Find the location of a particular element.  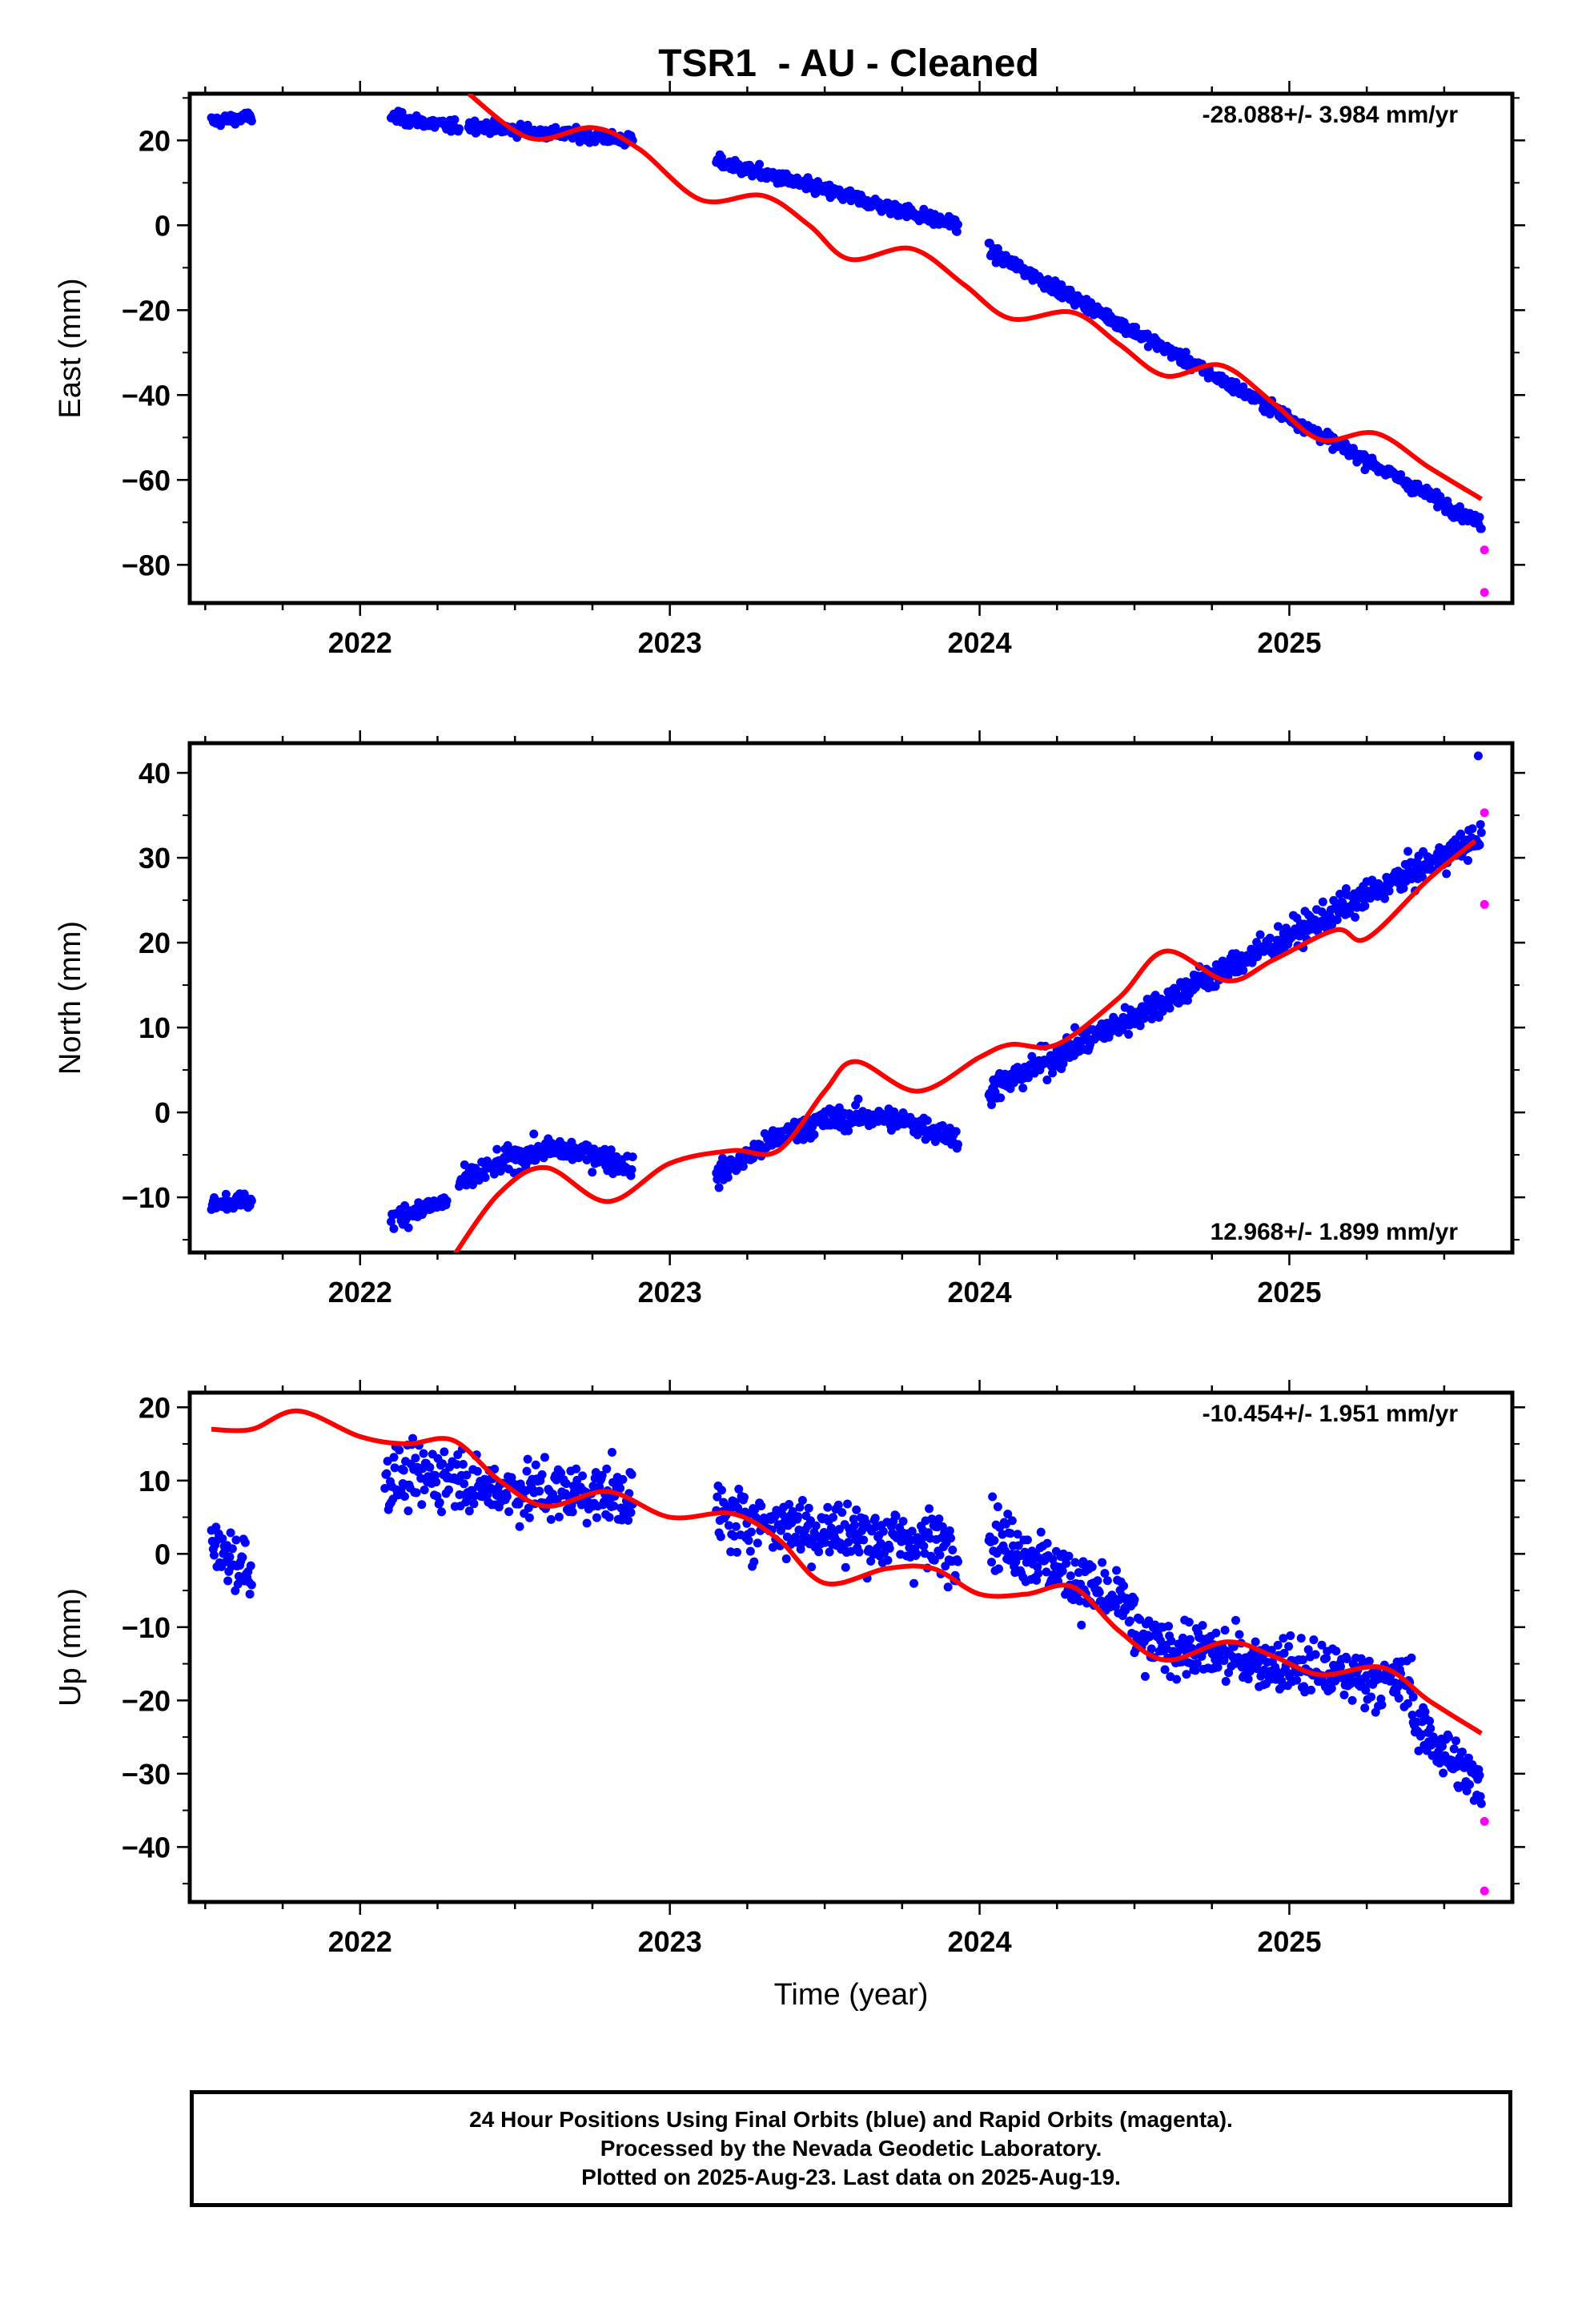

x-tick-label: 2024 is located at coordinates (980, 1942).